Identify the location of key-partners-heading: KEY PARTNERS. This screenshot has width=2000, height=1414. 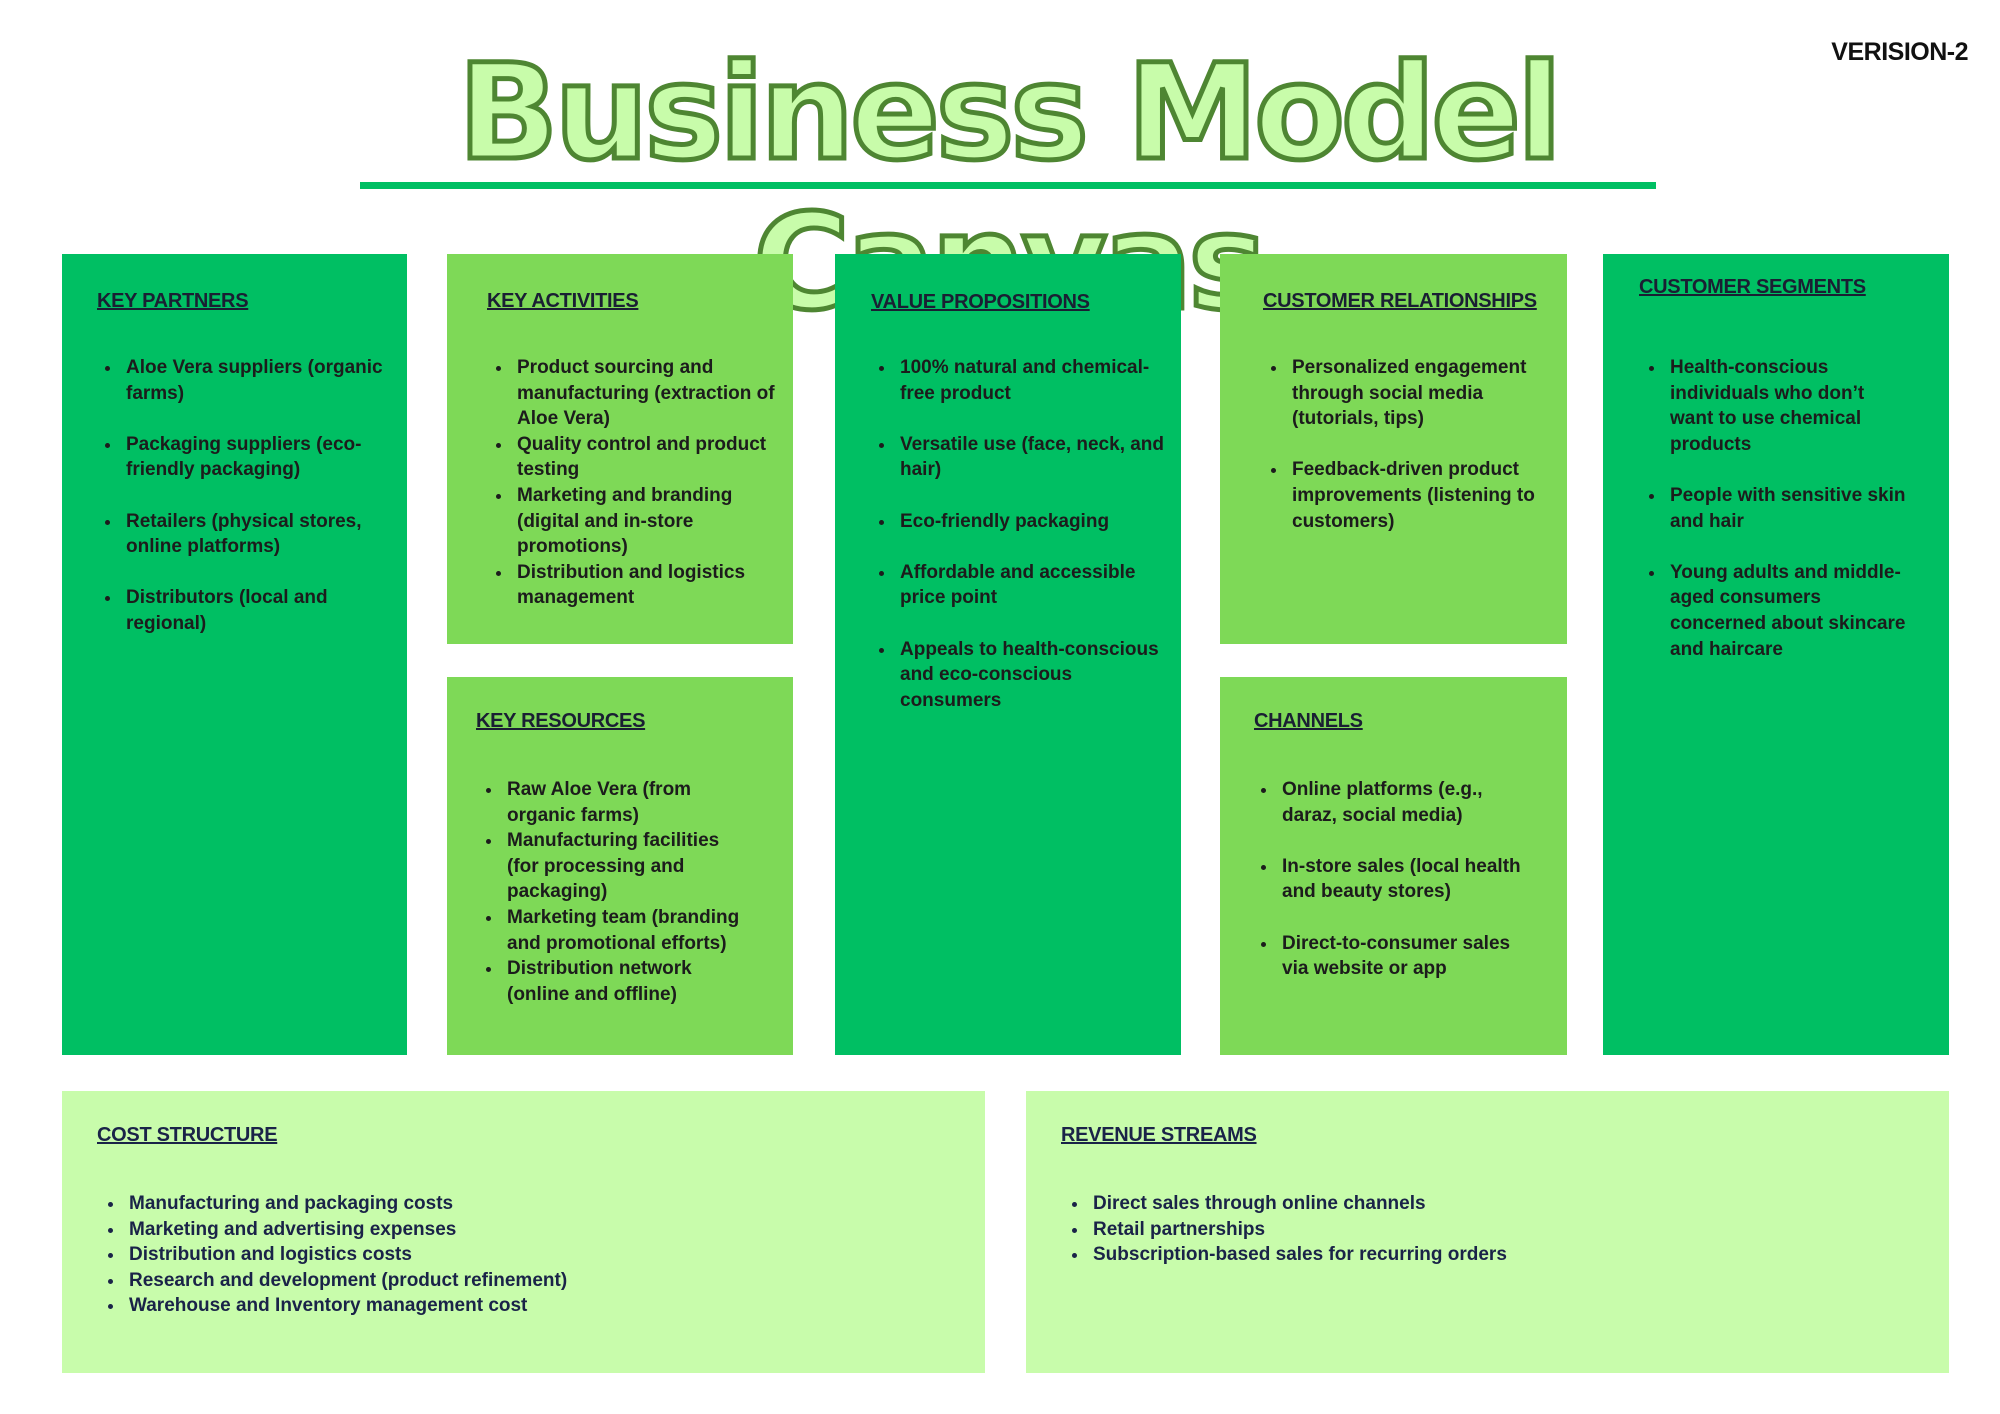
(173, 301).